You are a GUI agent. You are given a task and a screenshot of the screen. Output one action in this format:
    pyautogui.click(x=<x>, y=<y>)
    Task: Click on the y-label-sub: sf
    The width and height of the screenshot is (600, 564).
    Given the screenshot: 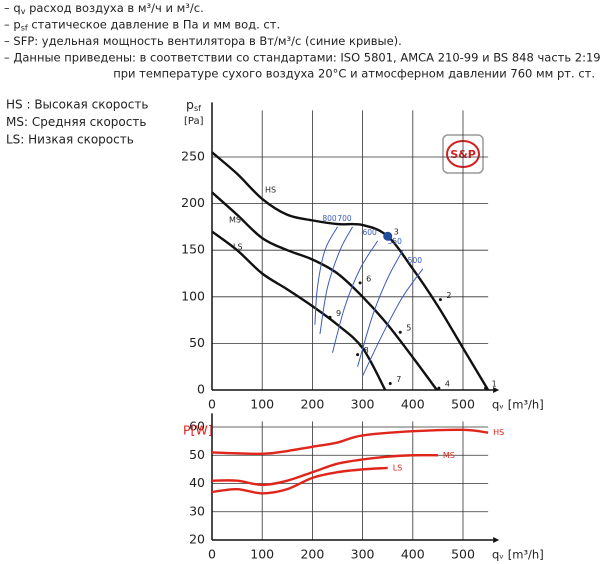 What is the action you would take?
    pyautogui.click(x=197, y=108)
    